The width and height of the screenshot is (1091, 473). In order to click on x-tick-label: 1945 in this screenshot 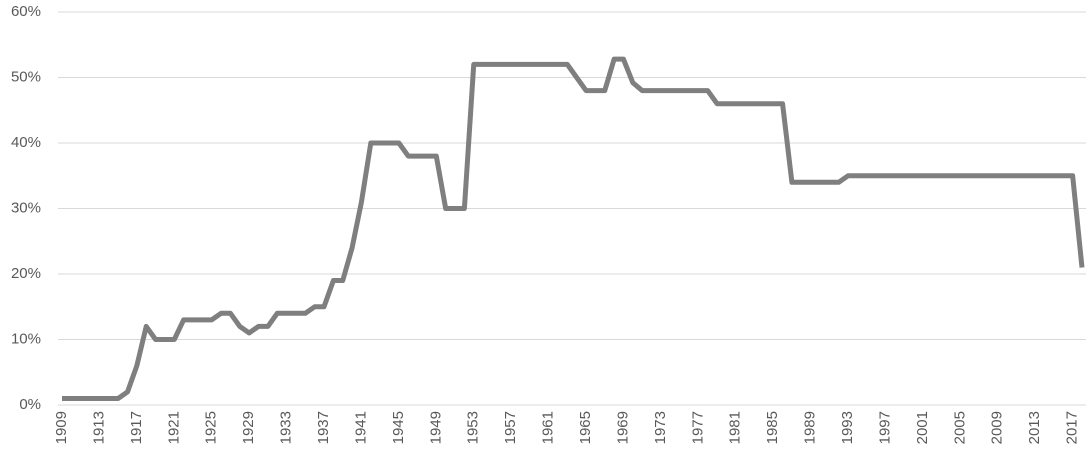, I will do `click(398, 427)`.